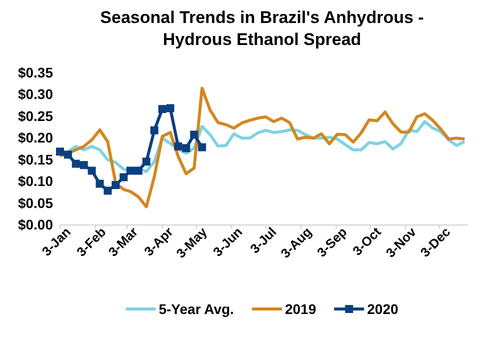 The width and height of the screenshot is (500, 343). What do you see at coordinates (36, 202) in the screenshot?
I see `y-tick-label: $0.05` at bounding box center [36, 202].